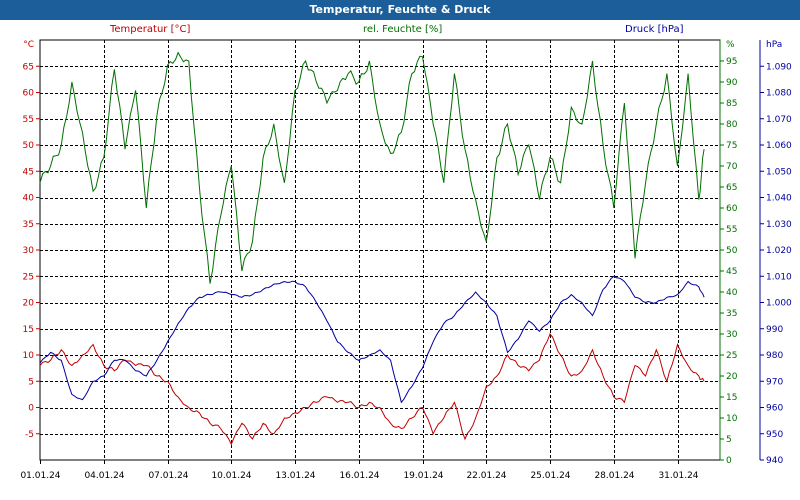  What do you see at coordinates (678, 476) in the screenshot?
I see `x-tick-label: 31.01.24` at bounding box center [678, 476].